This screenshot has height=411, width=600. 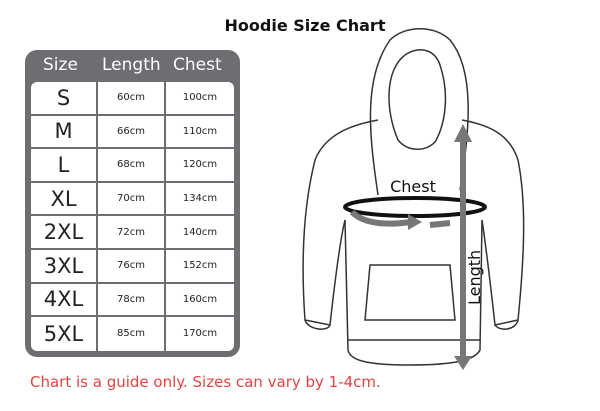 What do you see at coordinates (415, 207) in the screenshot?
I see `chest-measure-ellipse` at bounding box center [415, 207].